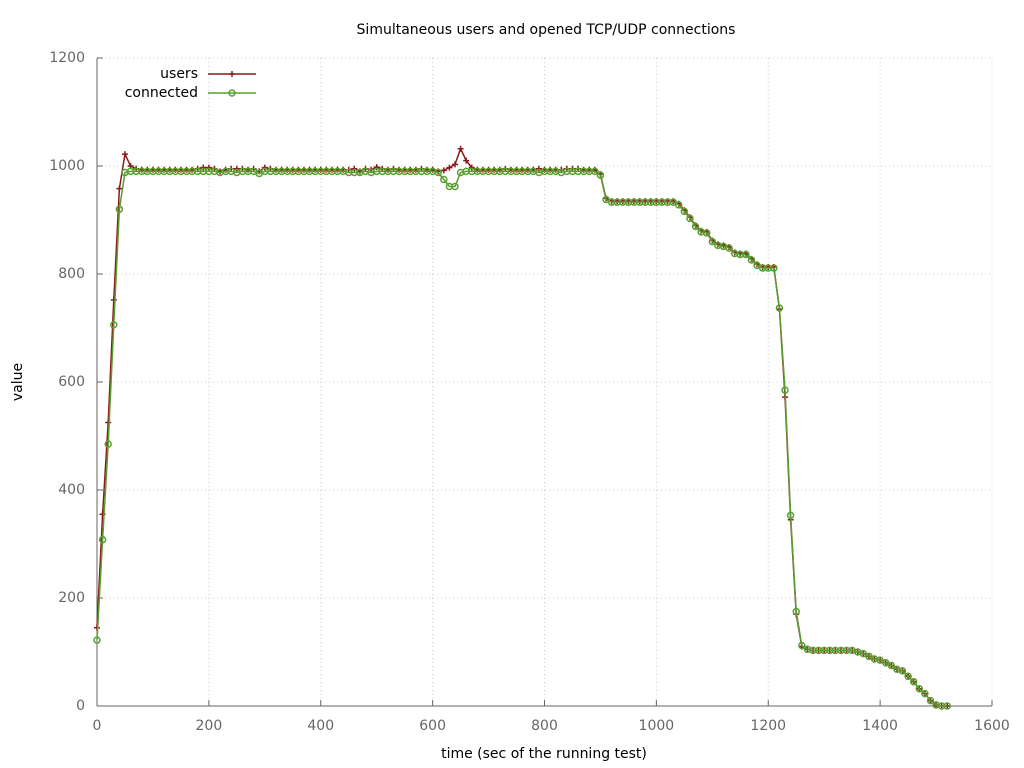 The height and width of the screenshot is (768, 1024). I want to click on x-tick-label: 0, so click(97, 726).